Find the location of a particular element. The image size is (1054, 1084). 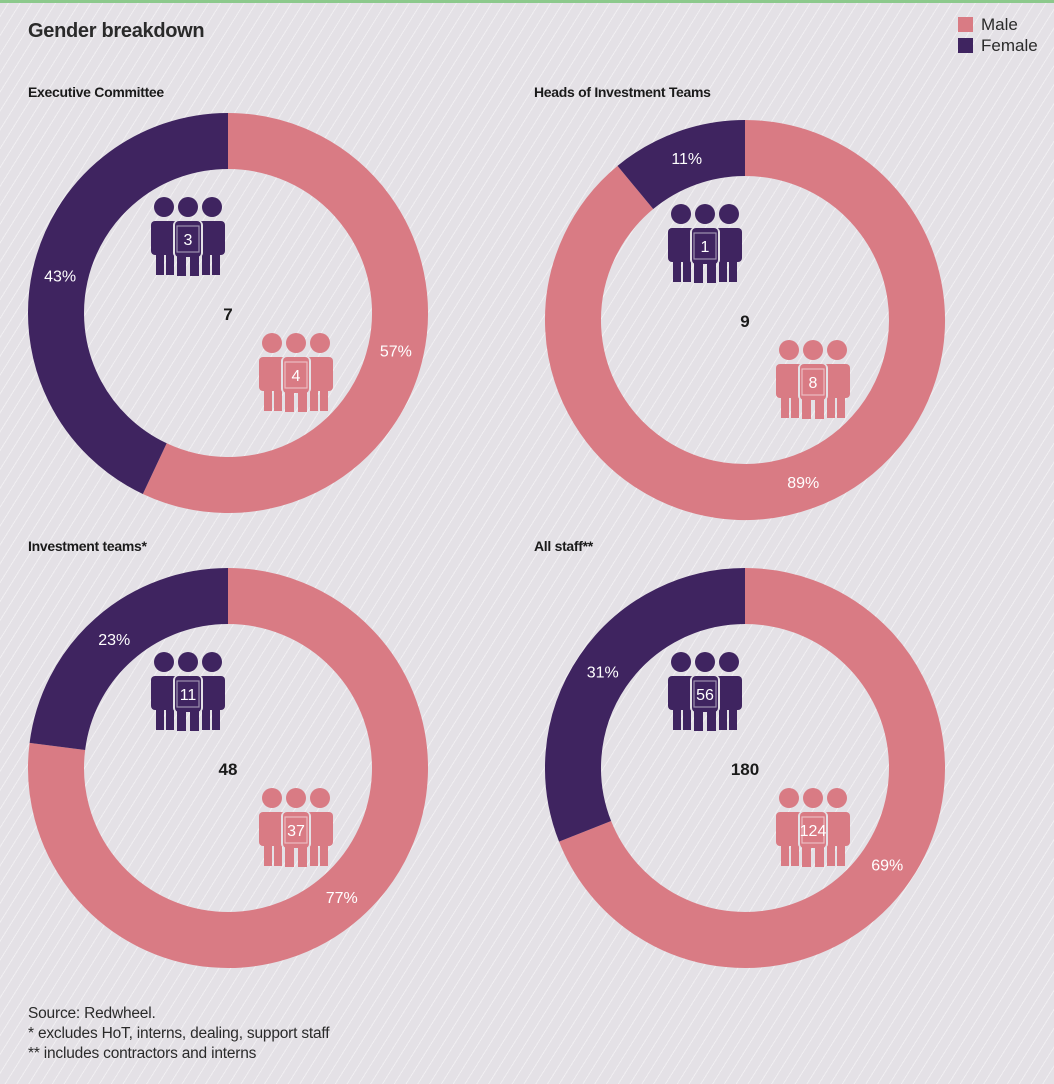

slice-male-executive-committee is located at coordinates (285, 313).